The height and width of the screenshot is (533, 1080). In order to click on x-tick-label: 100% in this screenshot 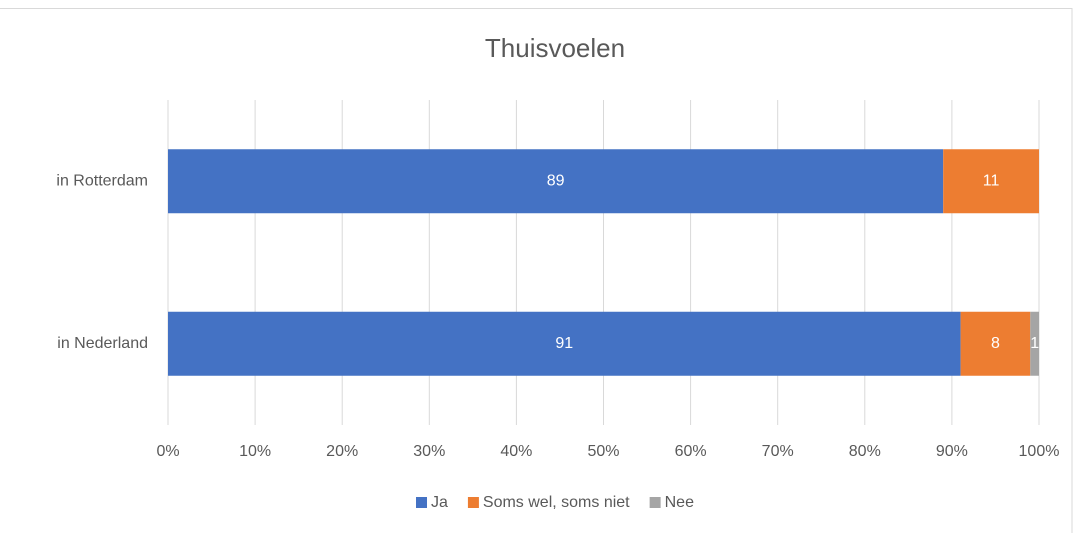, I will do `click(1039, 451)`.